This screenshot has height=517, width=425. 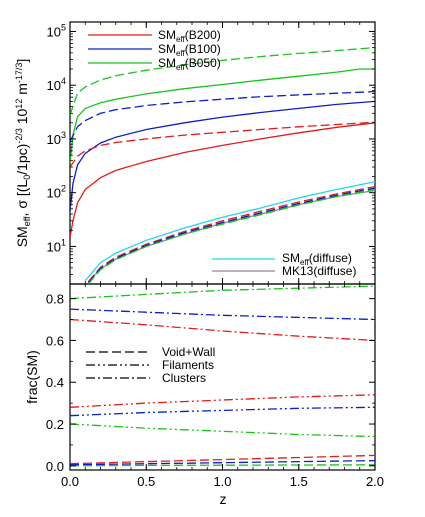 What do you see at coordinates (222, 481) in the screenshot?
I see `x-tick-label: 1.0` at bounding box center [222, 481].